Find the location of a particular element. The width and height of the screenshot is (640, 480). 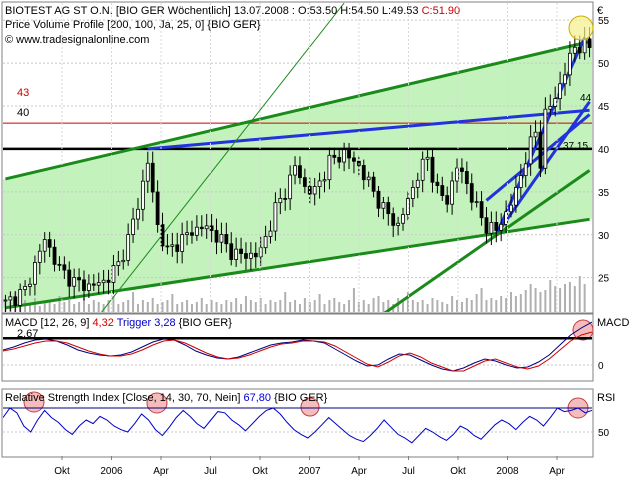

level-lines is located at coordinates (297, 136).